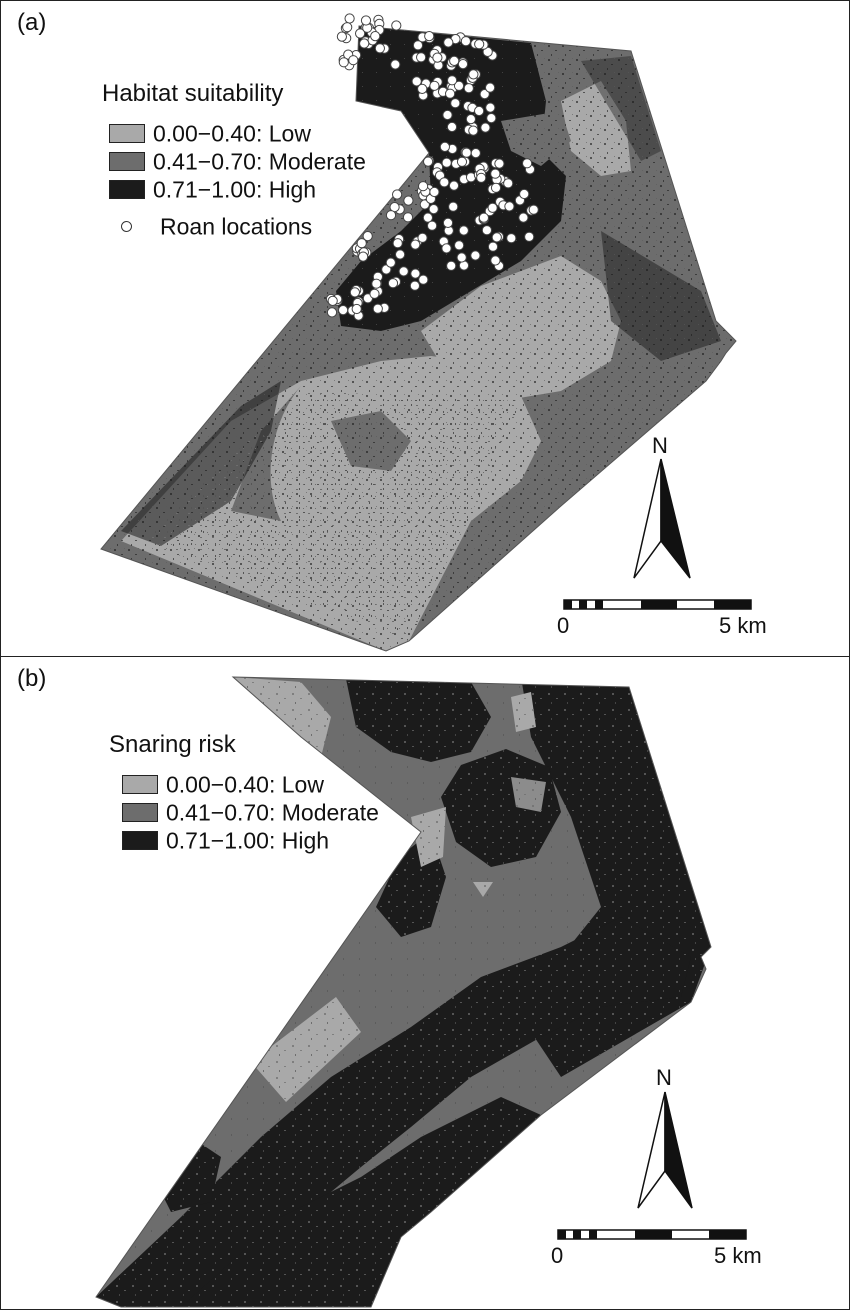  What do you see at coordinates (192, 94) in the screenshot?
I see `legend-a-title: Habitat suitability` at bounding box center [192, 94].